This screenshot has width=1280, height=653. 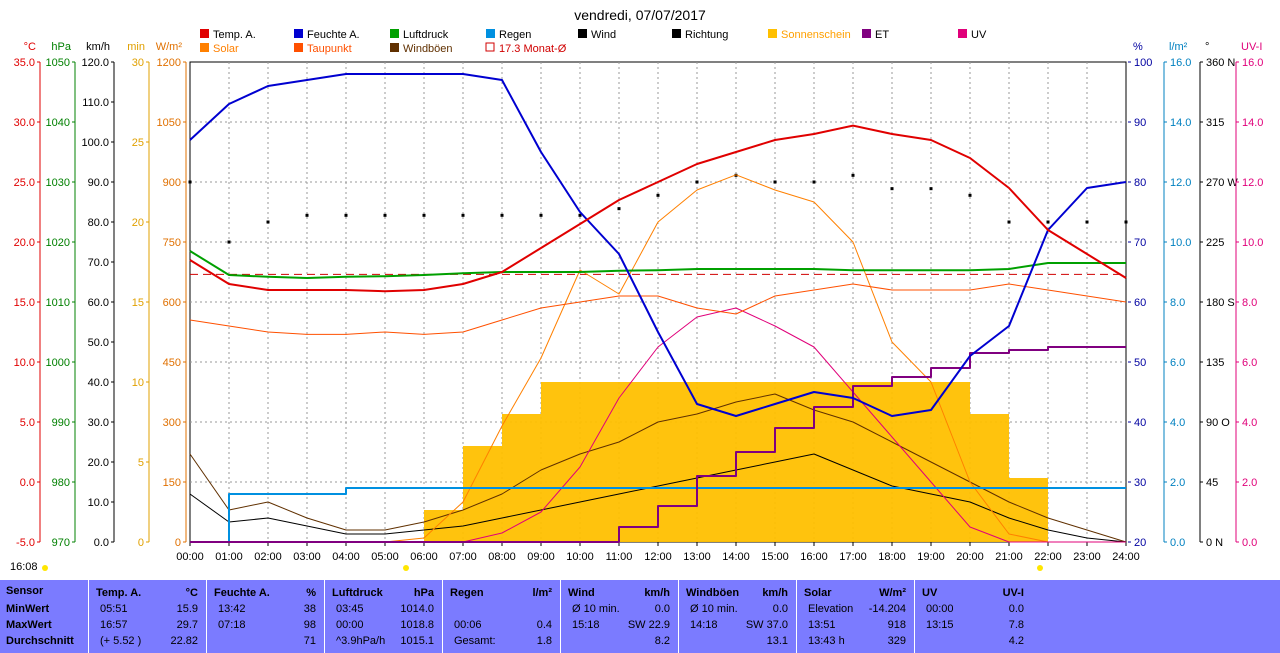 I want to click on summary-unit: %, so click(x=311, y=593).